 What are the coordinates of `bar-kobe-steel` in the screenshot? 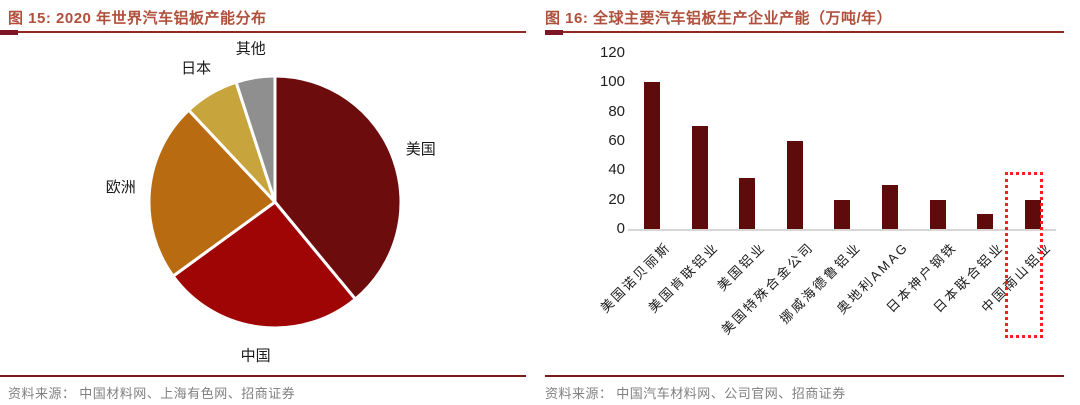 It's located at (937, 214).